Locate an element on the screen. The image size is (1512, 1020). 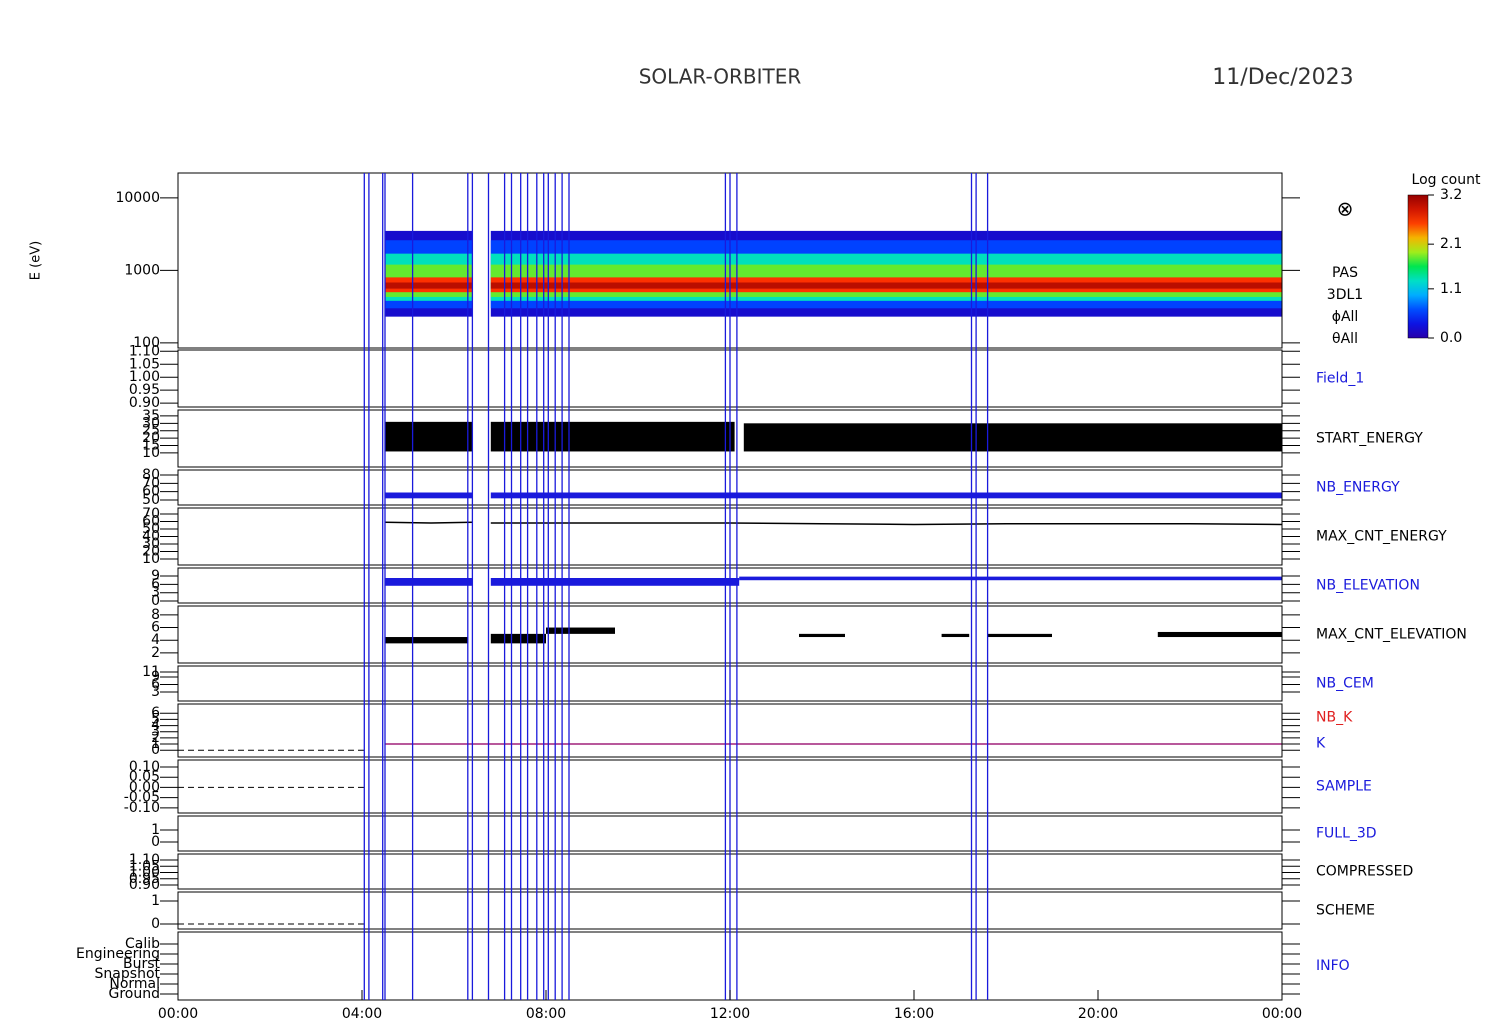
panel-label: K is located at coordinates (1321, 744).